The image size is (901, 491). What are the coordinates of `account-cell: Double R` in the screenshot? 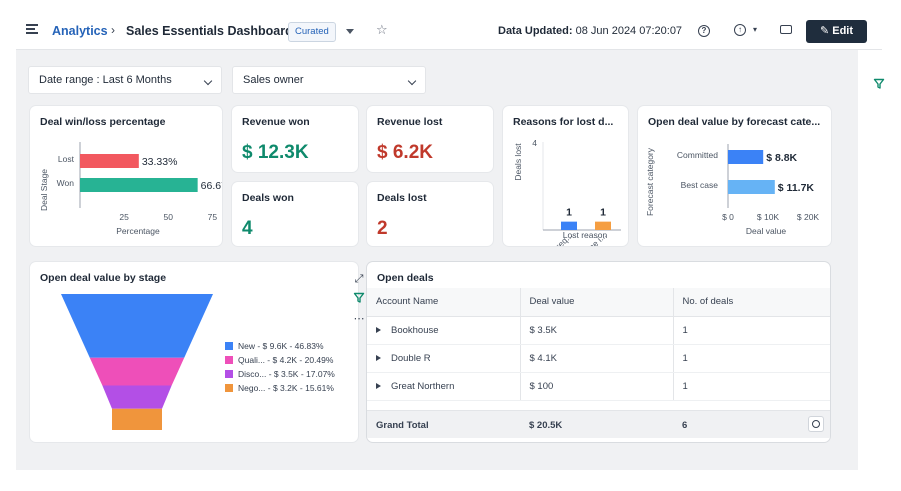 It's located at (444, 358).